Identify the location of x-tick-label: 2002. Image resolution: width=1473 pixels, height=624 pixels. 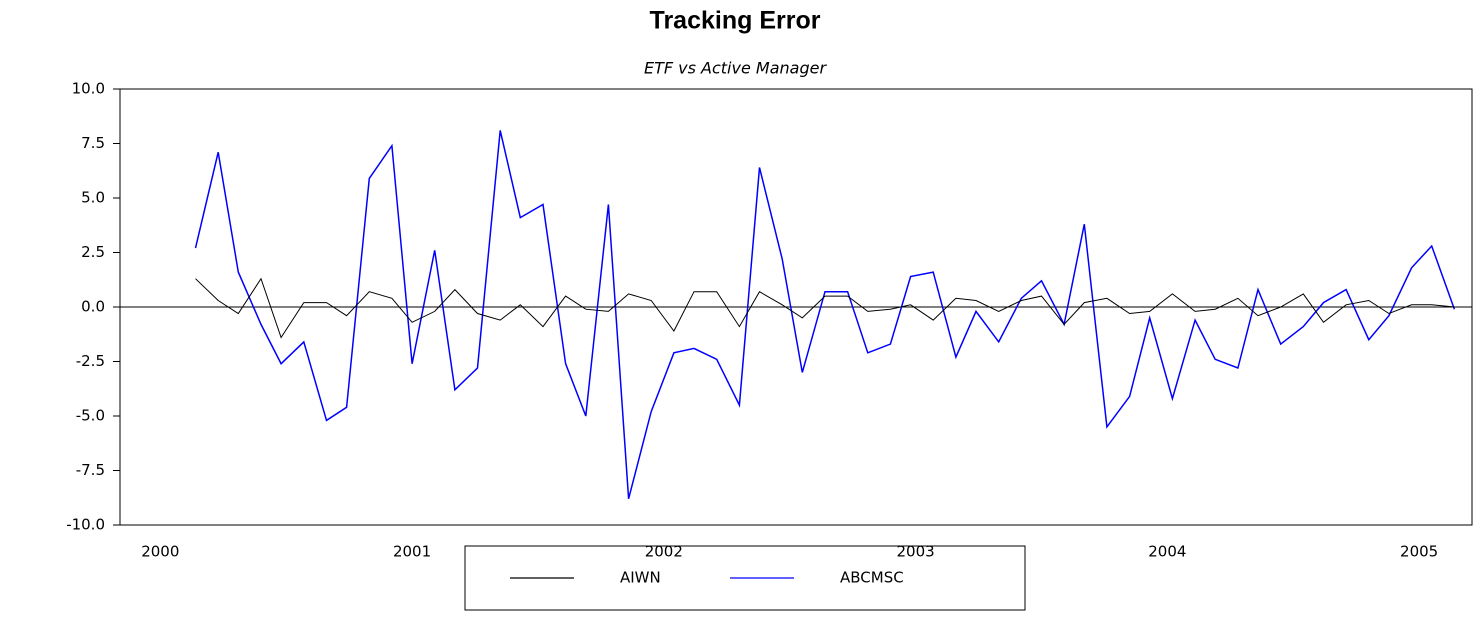
(664, 552).